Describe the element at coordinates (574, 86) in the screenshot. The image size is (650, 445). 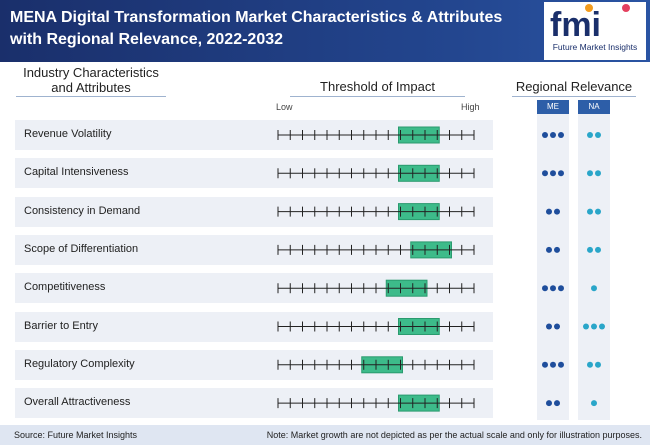
I see `col-head-regional: Regional Relevance` at that location.